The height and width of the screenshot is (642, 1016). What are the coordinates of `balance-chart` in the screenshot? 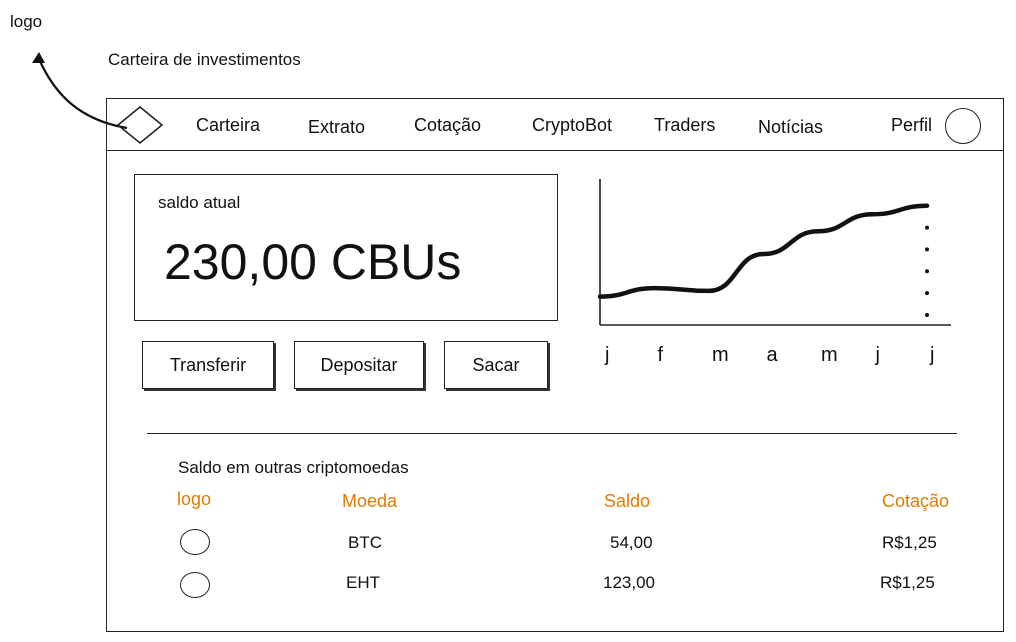 It's located at (774, 252).